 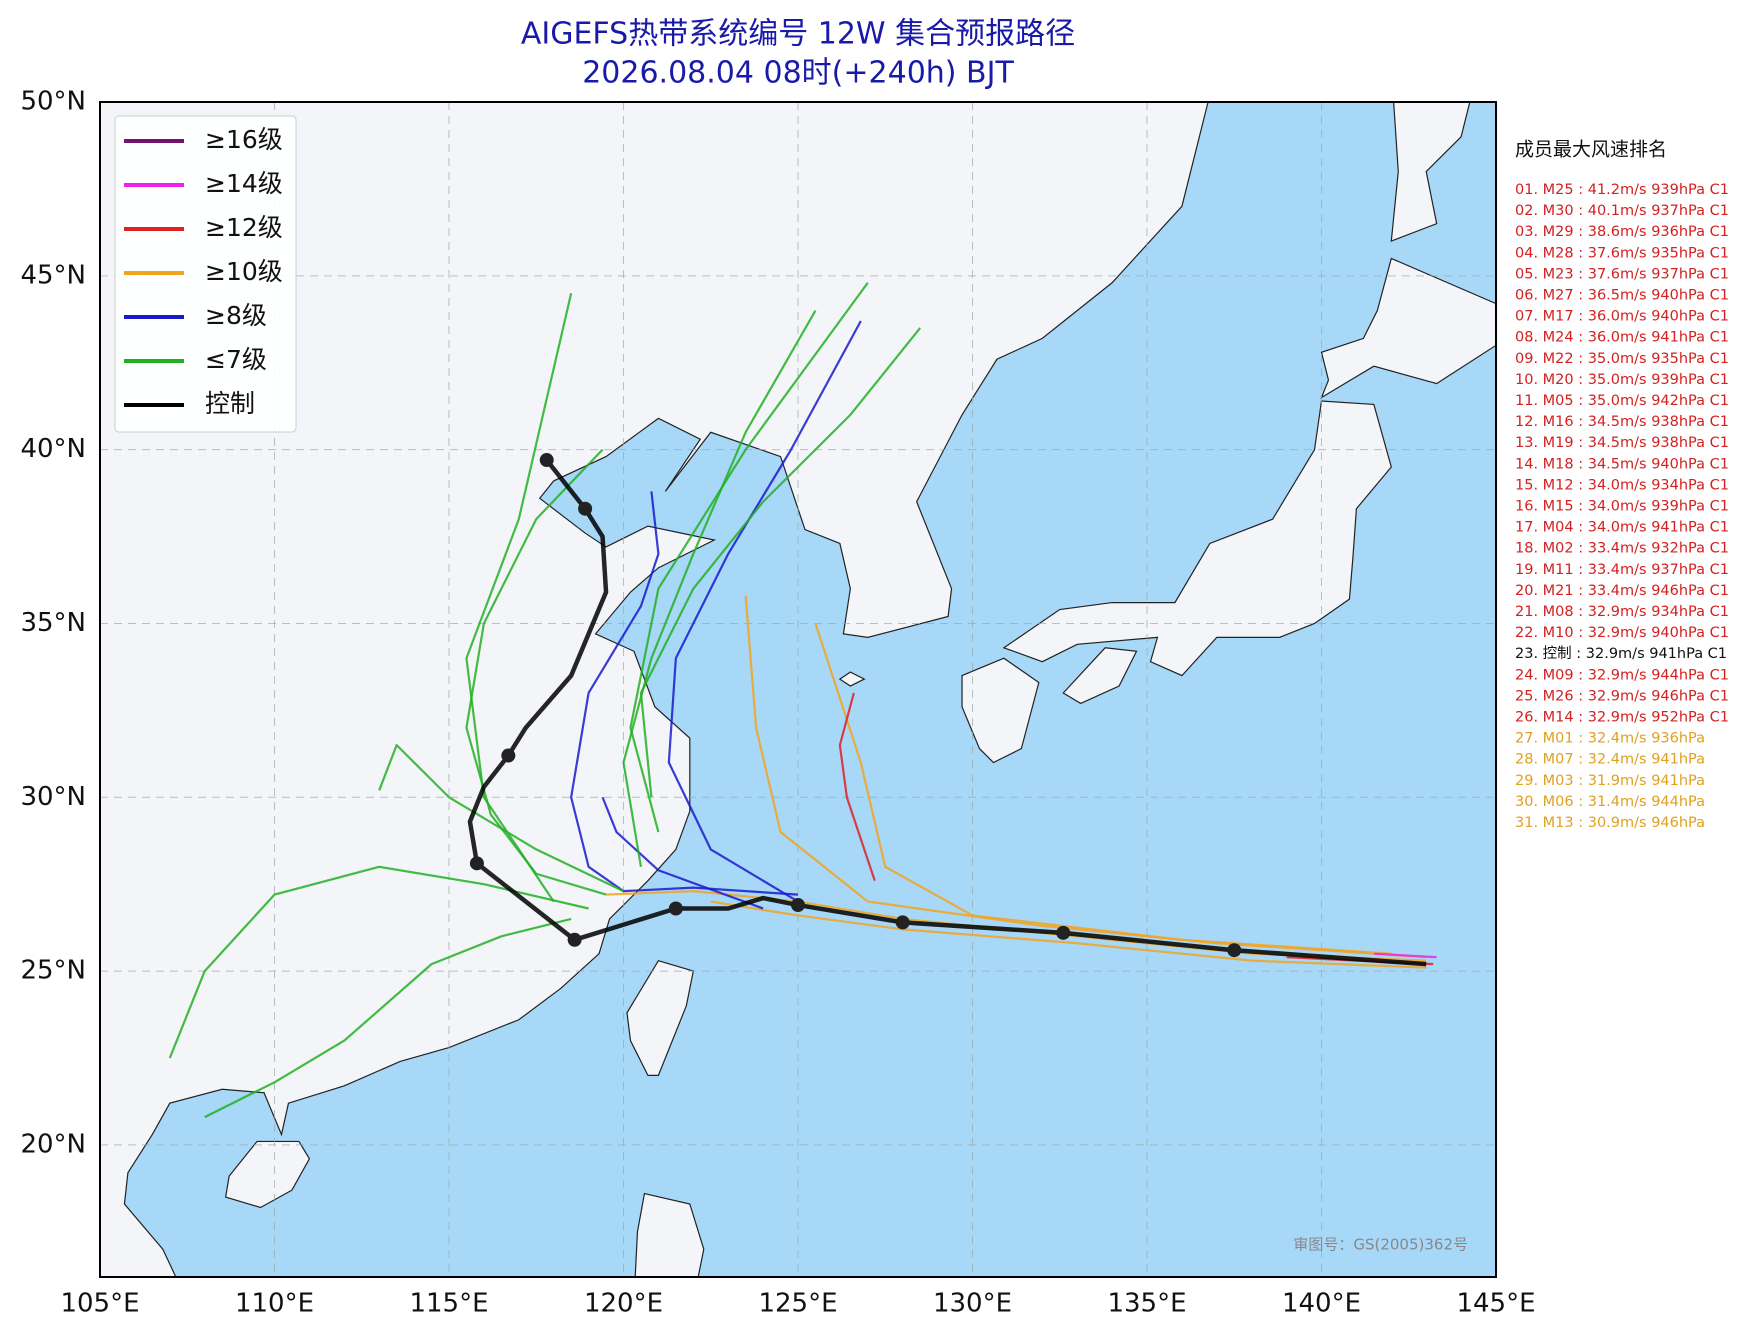 I want to click on ranking-entry: 01. M25 : 41.2m/s 939hPa C1, so click(x=1622, y=190).